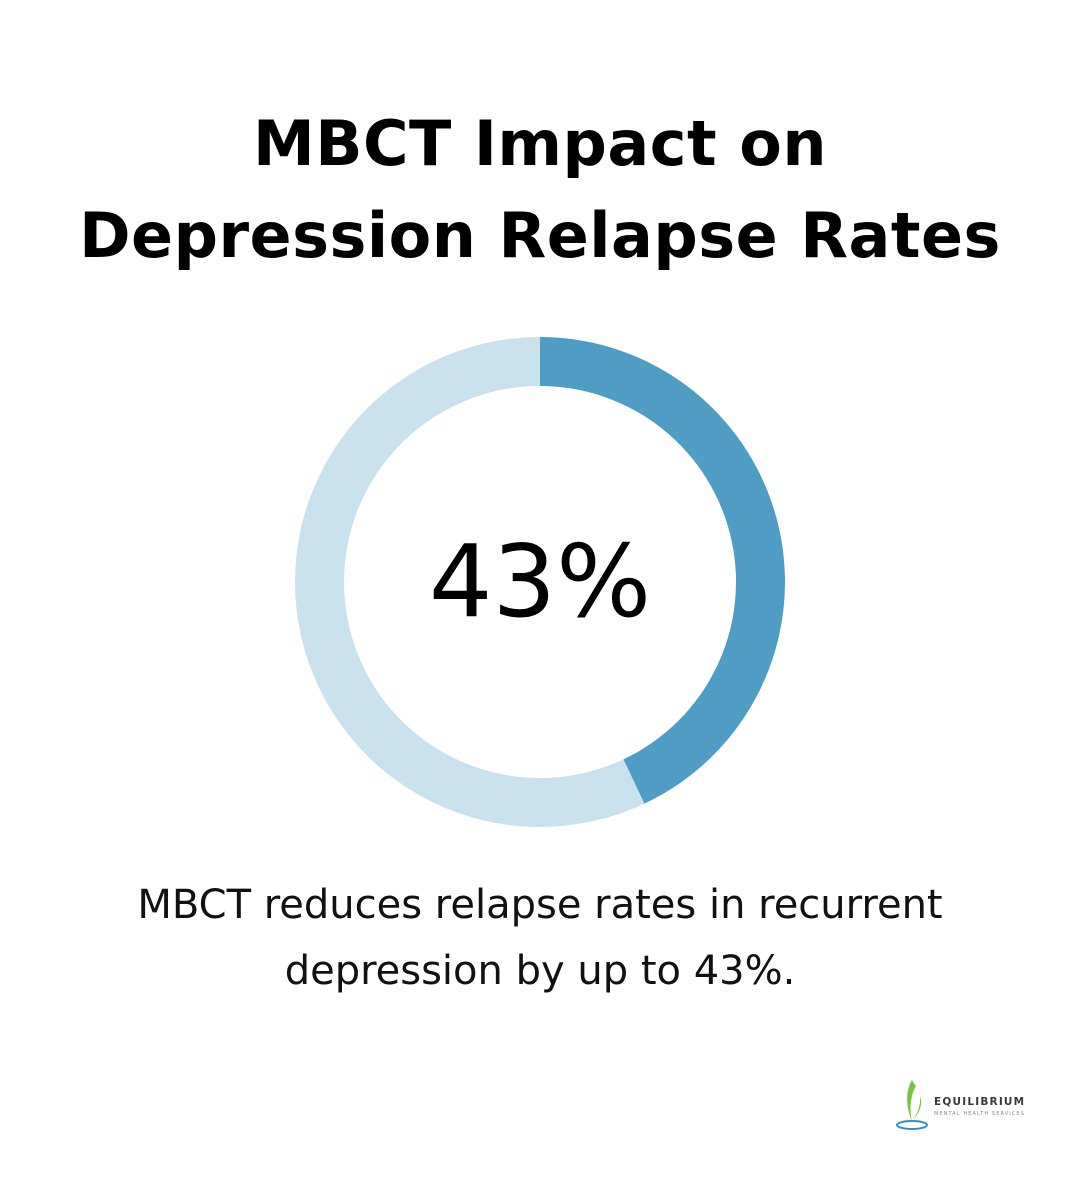 The width and height of the screenshot is (1080, 1184). I want to click on title-line-2: Depression Relapse Rates, so click(540, 235).